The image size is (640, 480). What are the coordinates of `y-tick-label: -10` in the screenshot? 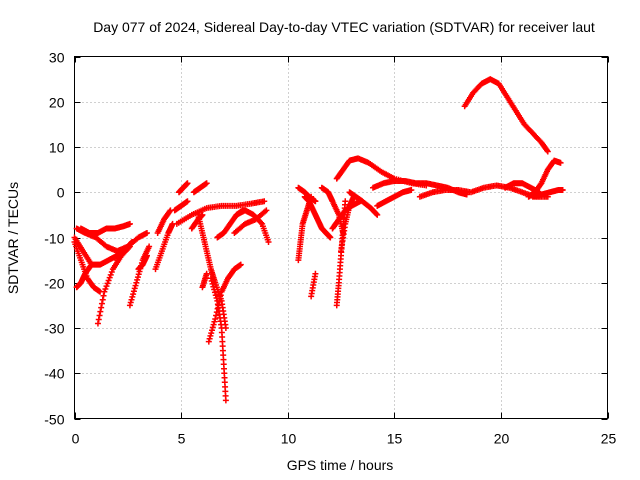 It's located at (54, 239).